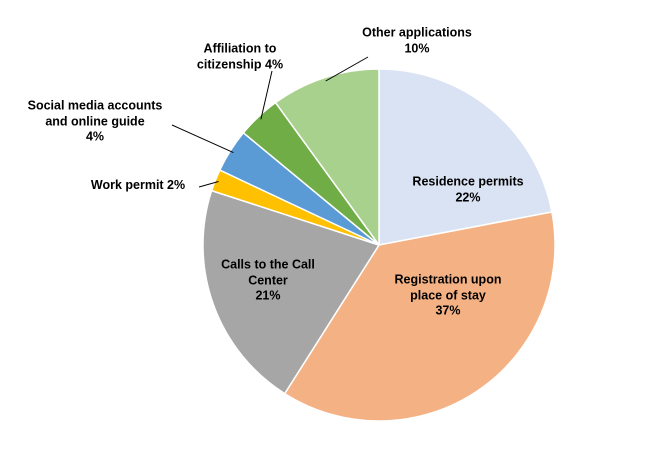 Image resolution: width=656 pixels, height=457 pixels. Describe the element at coordinates (208, 184) in the screenshot. I see `leader-line-work-permit` at that location.